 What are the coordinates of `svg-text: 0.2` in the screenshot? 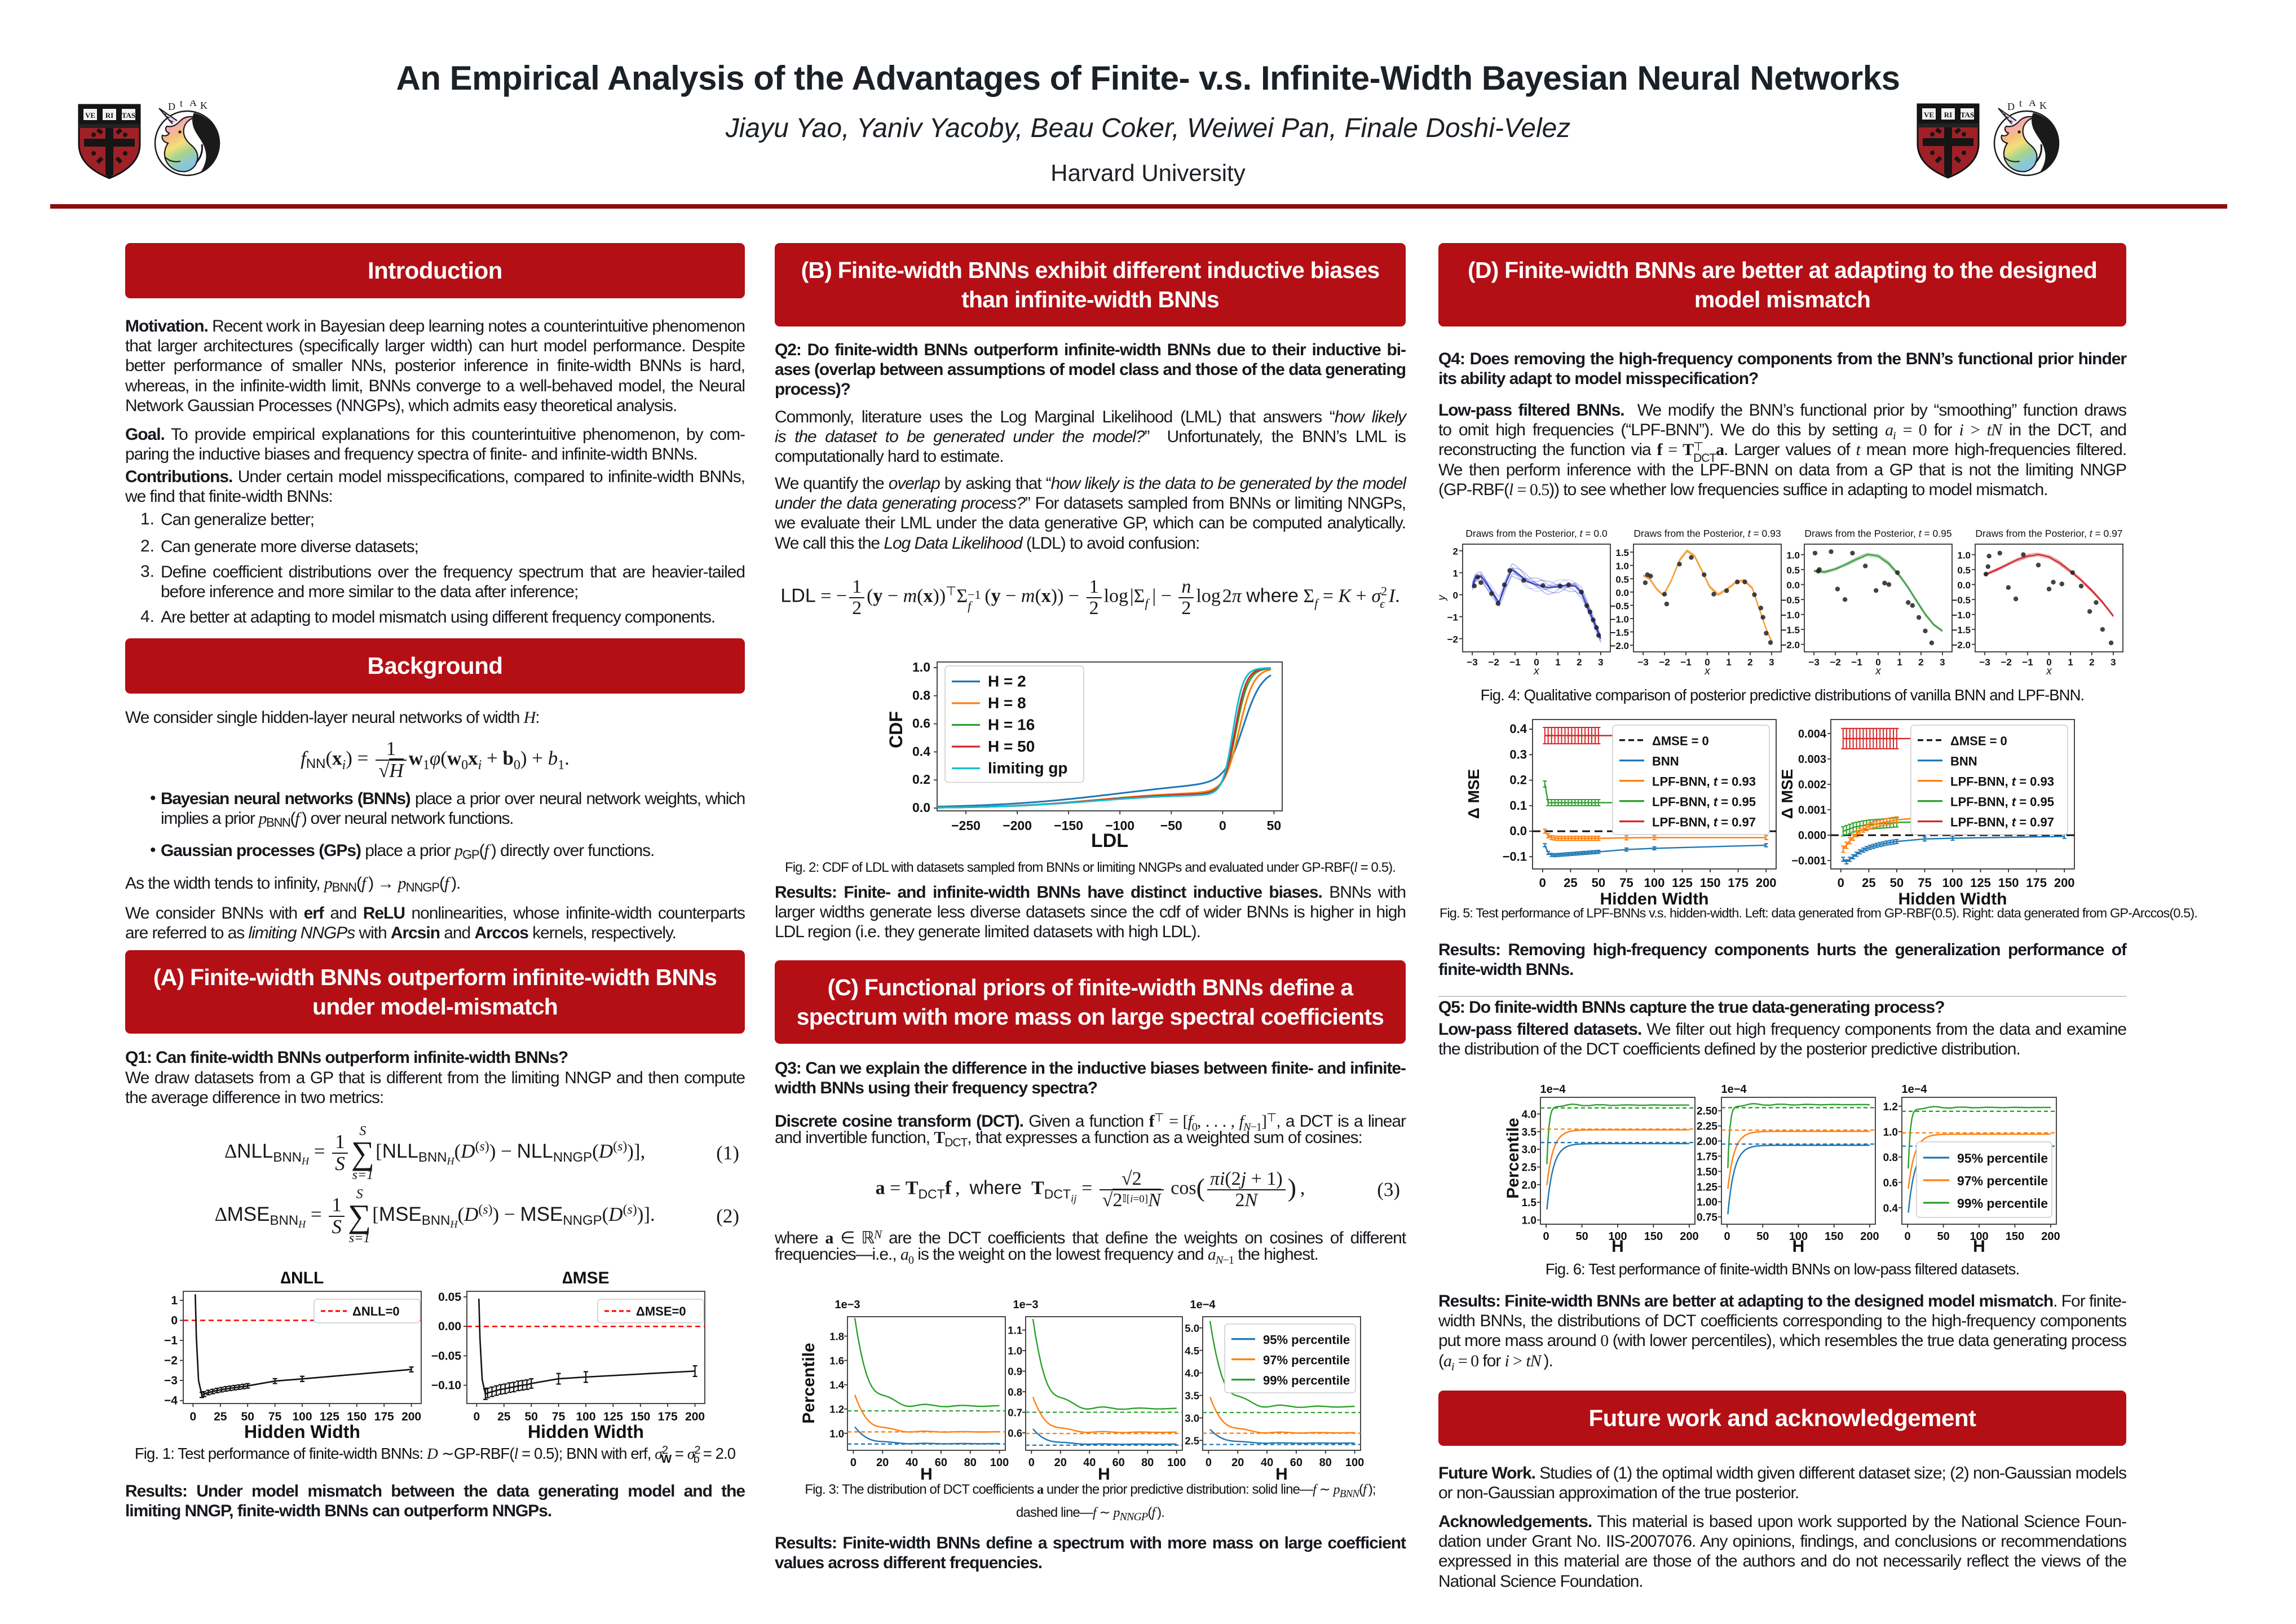 It's located at (921, 779).